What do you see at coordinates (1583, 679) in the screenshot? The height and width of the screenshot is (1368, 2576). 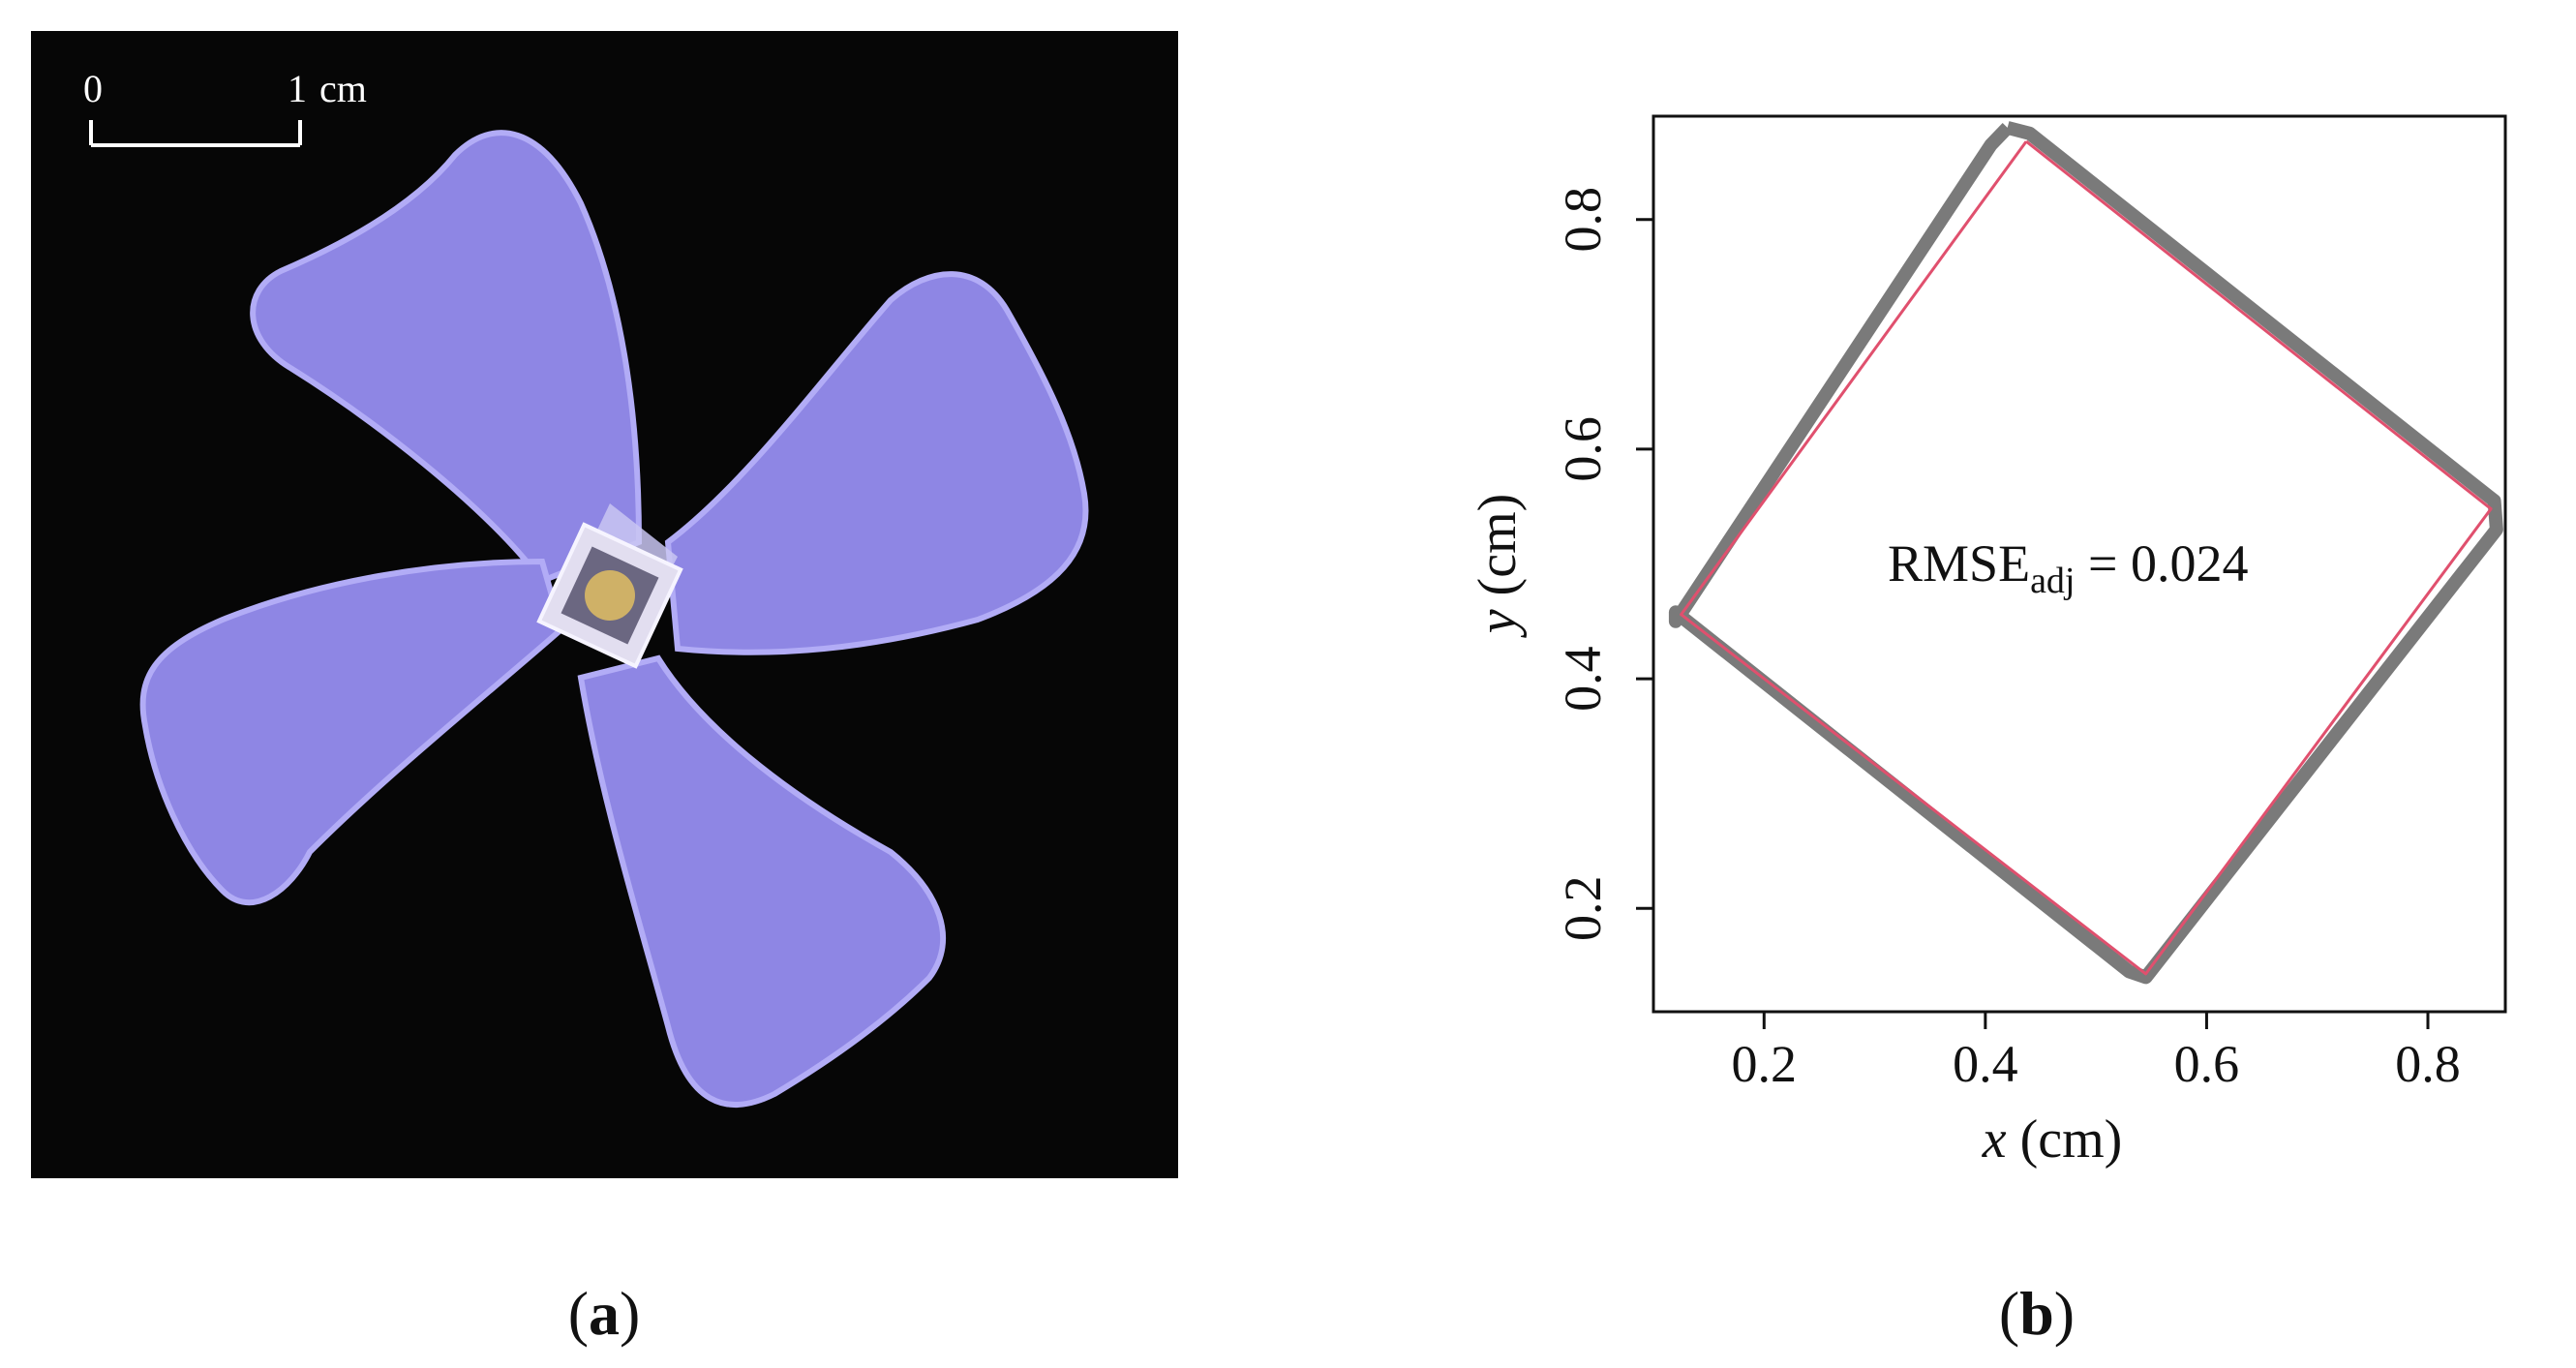 I see `y-tick-label: 0.4` at bounding box center [1583, 679].